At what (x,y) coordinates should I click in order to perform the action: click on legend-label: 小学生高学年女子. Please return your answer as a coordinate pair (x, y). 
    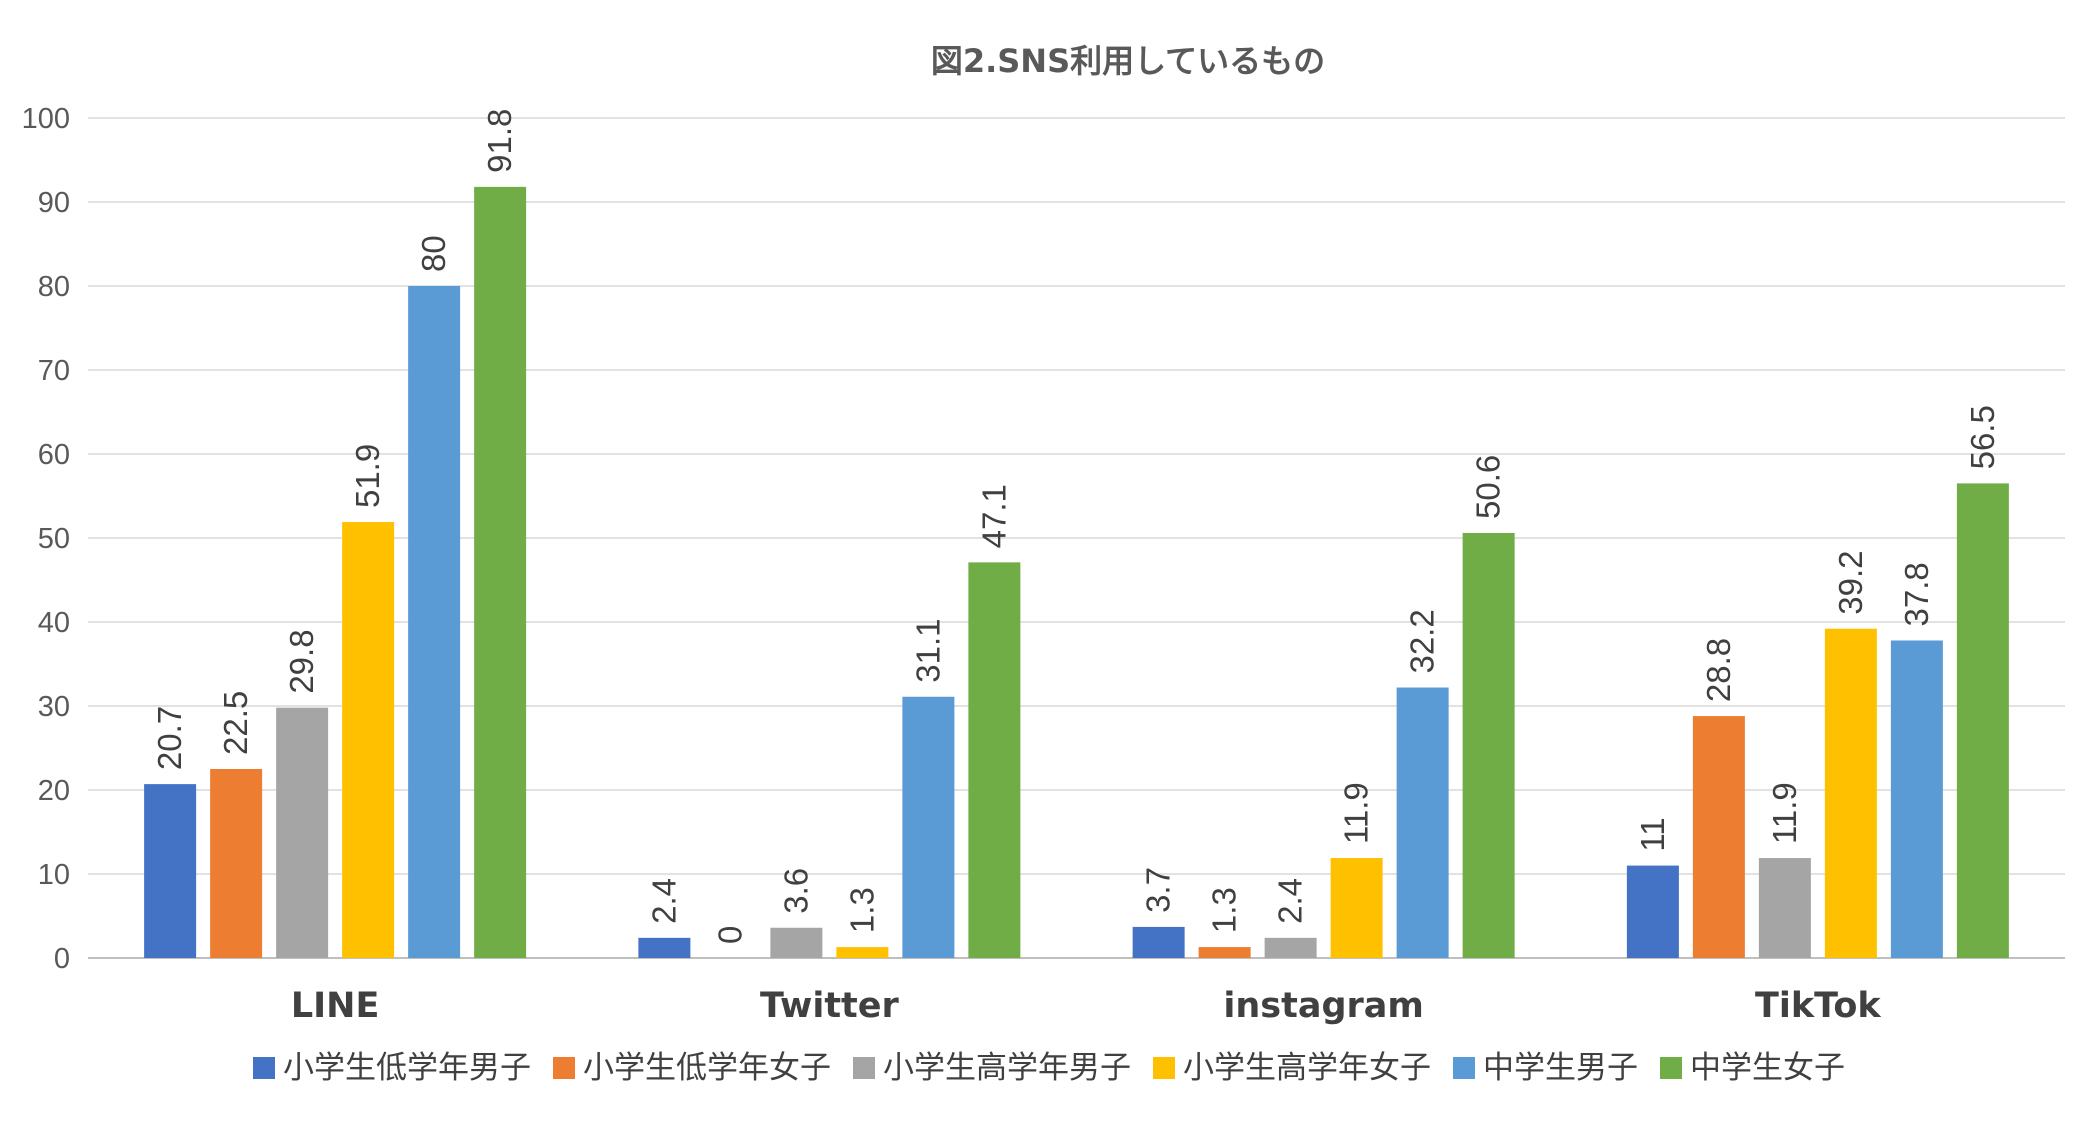
    Looking at the image, I should click on (1307, 1068).